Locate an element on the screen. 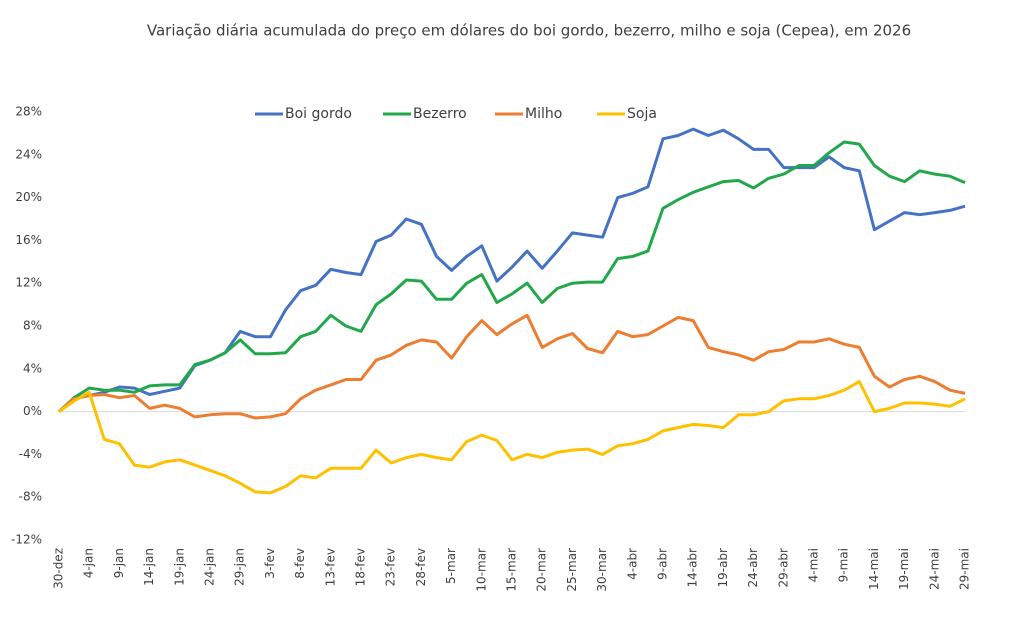 The width and height of the screenshot is (1011, 618). x-tick-label: 4-jan is located at coordinates (89, 563).